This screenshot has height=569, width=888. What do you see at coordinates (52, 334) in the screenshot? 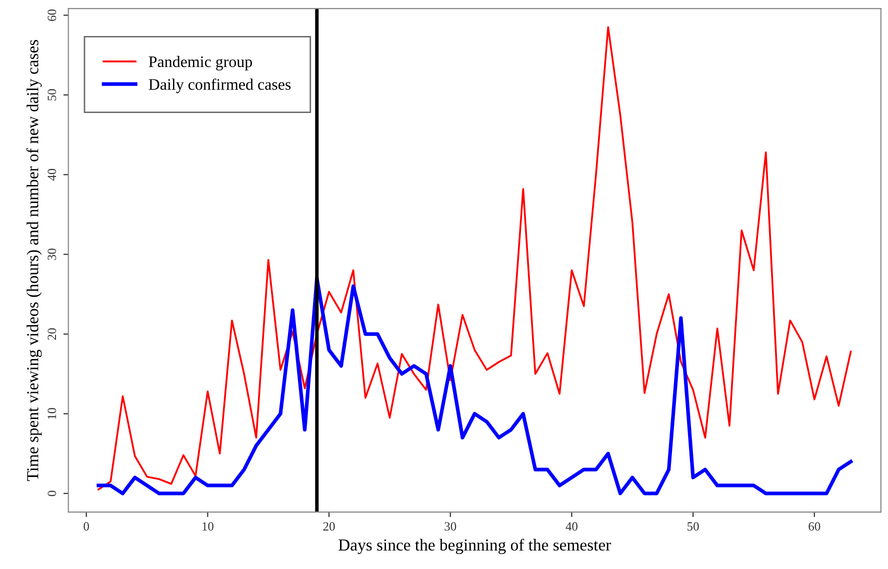
I see `y-tick-label: 20` at bounding box center [52, 334].